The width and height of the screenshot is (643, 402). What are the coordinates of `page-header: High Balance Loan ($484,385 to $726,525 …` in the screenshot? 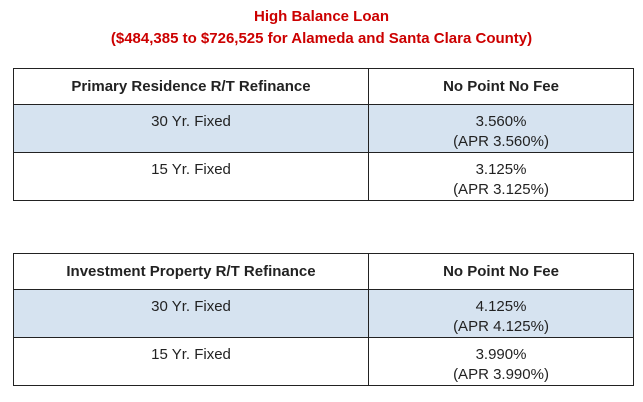 It's located at (321, 28).